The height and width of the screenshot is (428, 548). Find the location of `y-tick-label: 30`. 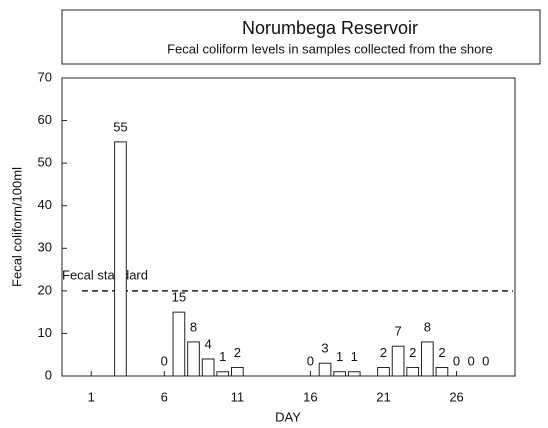

y-tick-label: 30 is located at coordinates (45, 247).